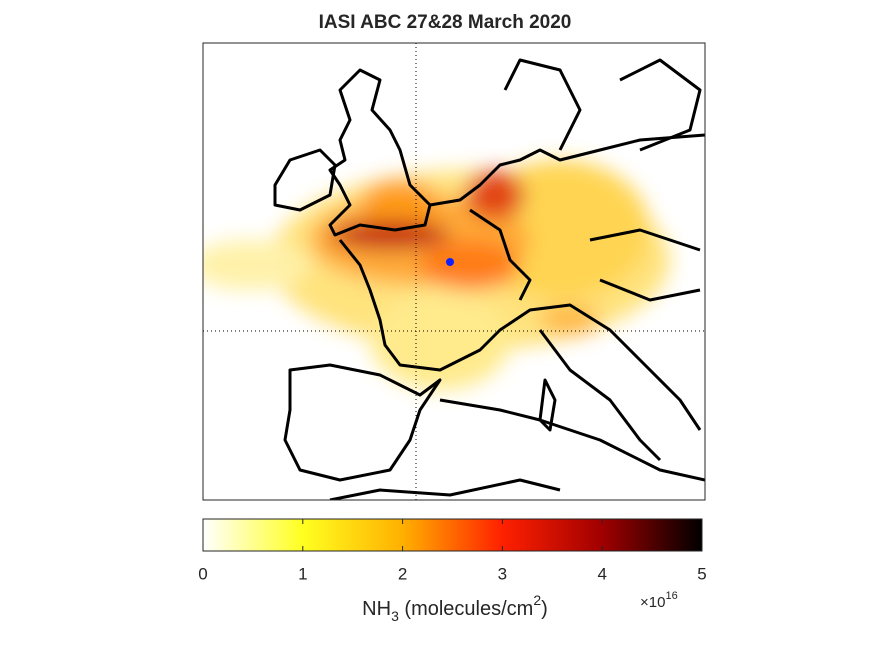 This screenshot has width=875, height=656. Describe the element at coordinates (445, 22) in the screenshot. I see `title: IASI ABC 27&28 March 2020` at that location.